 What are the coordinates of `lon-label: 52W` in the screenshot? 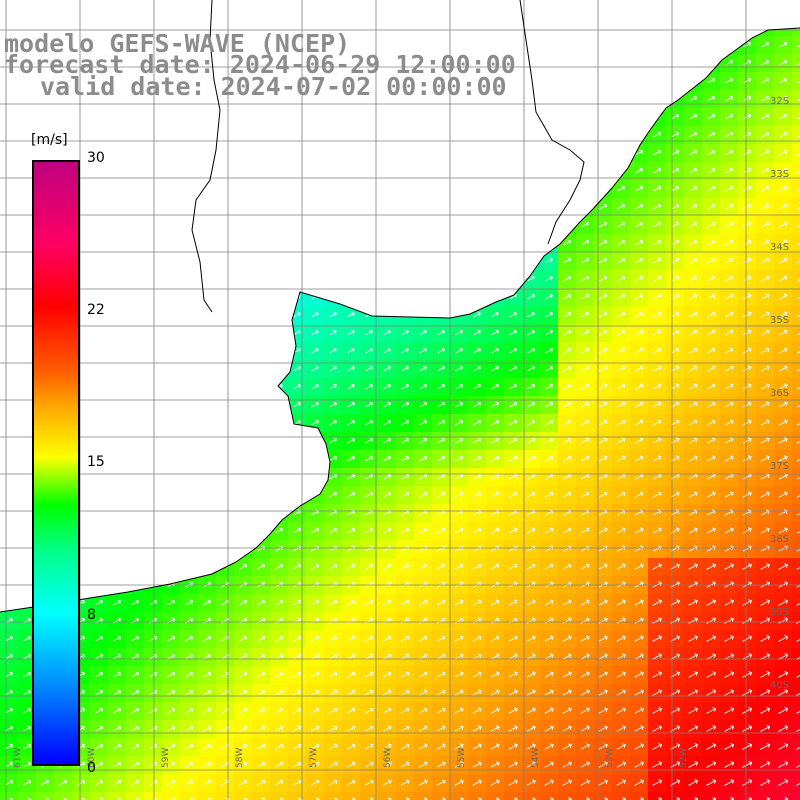 It's located at (684, 758).